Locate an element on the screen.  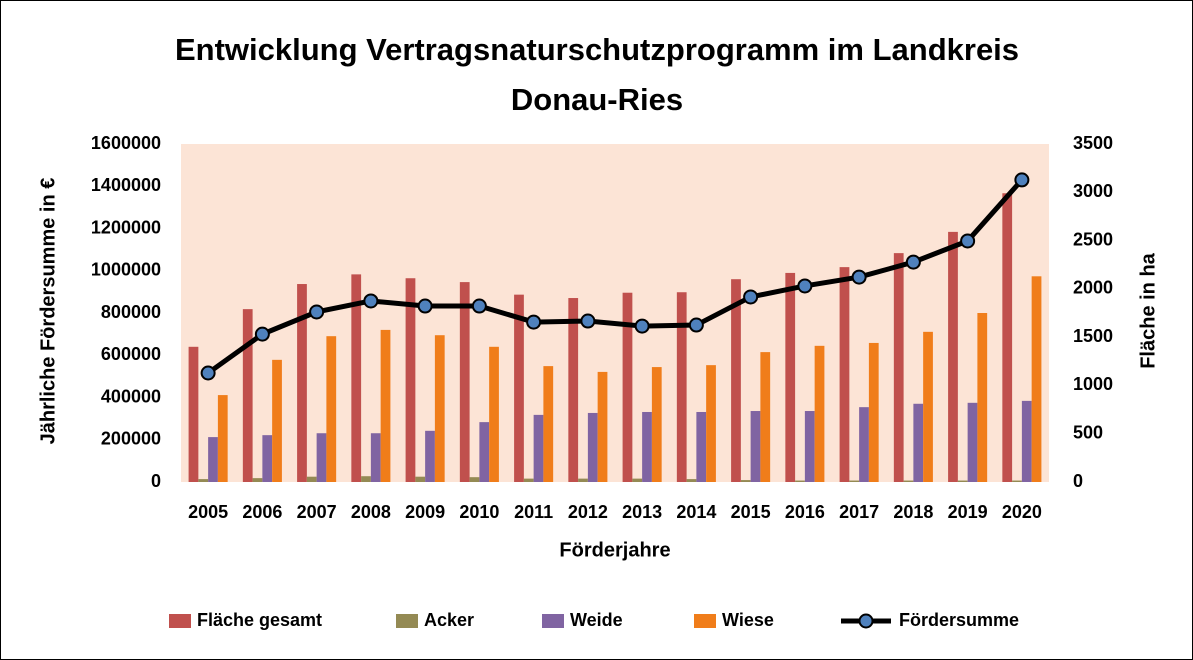
y-tick-label: 200000 is located at coordinates (131, 439).